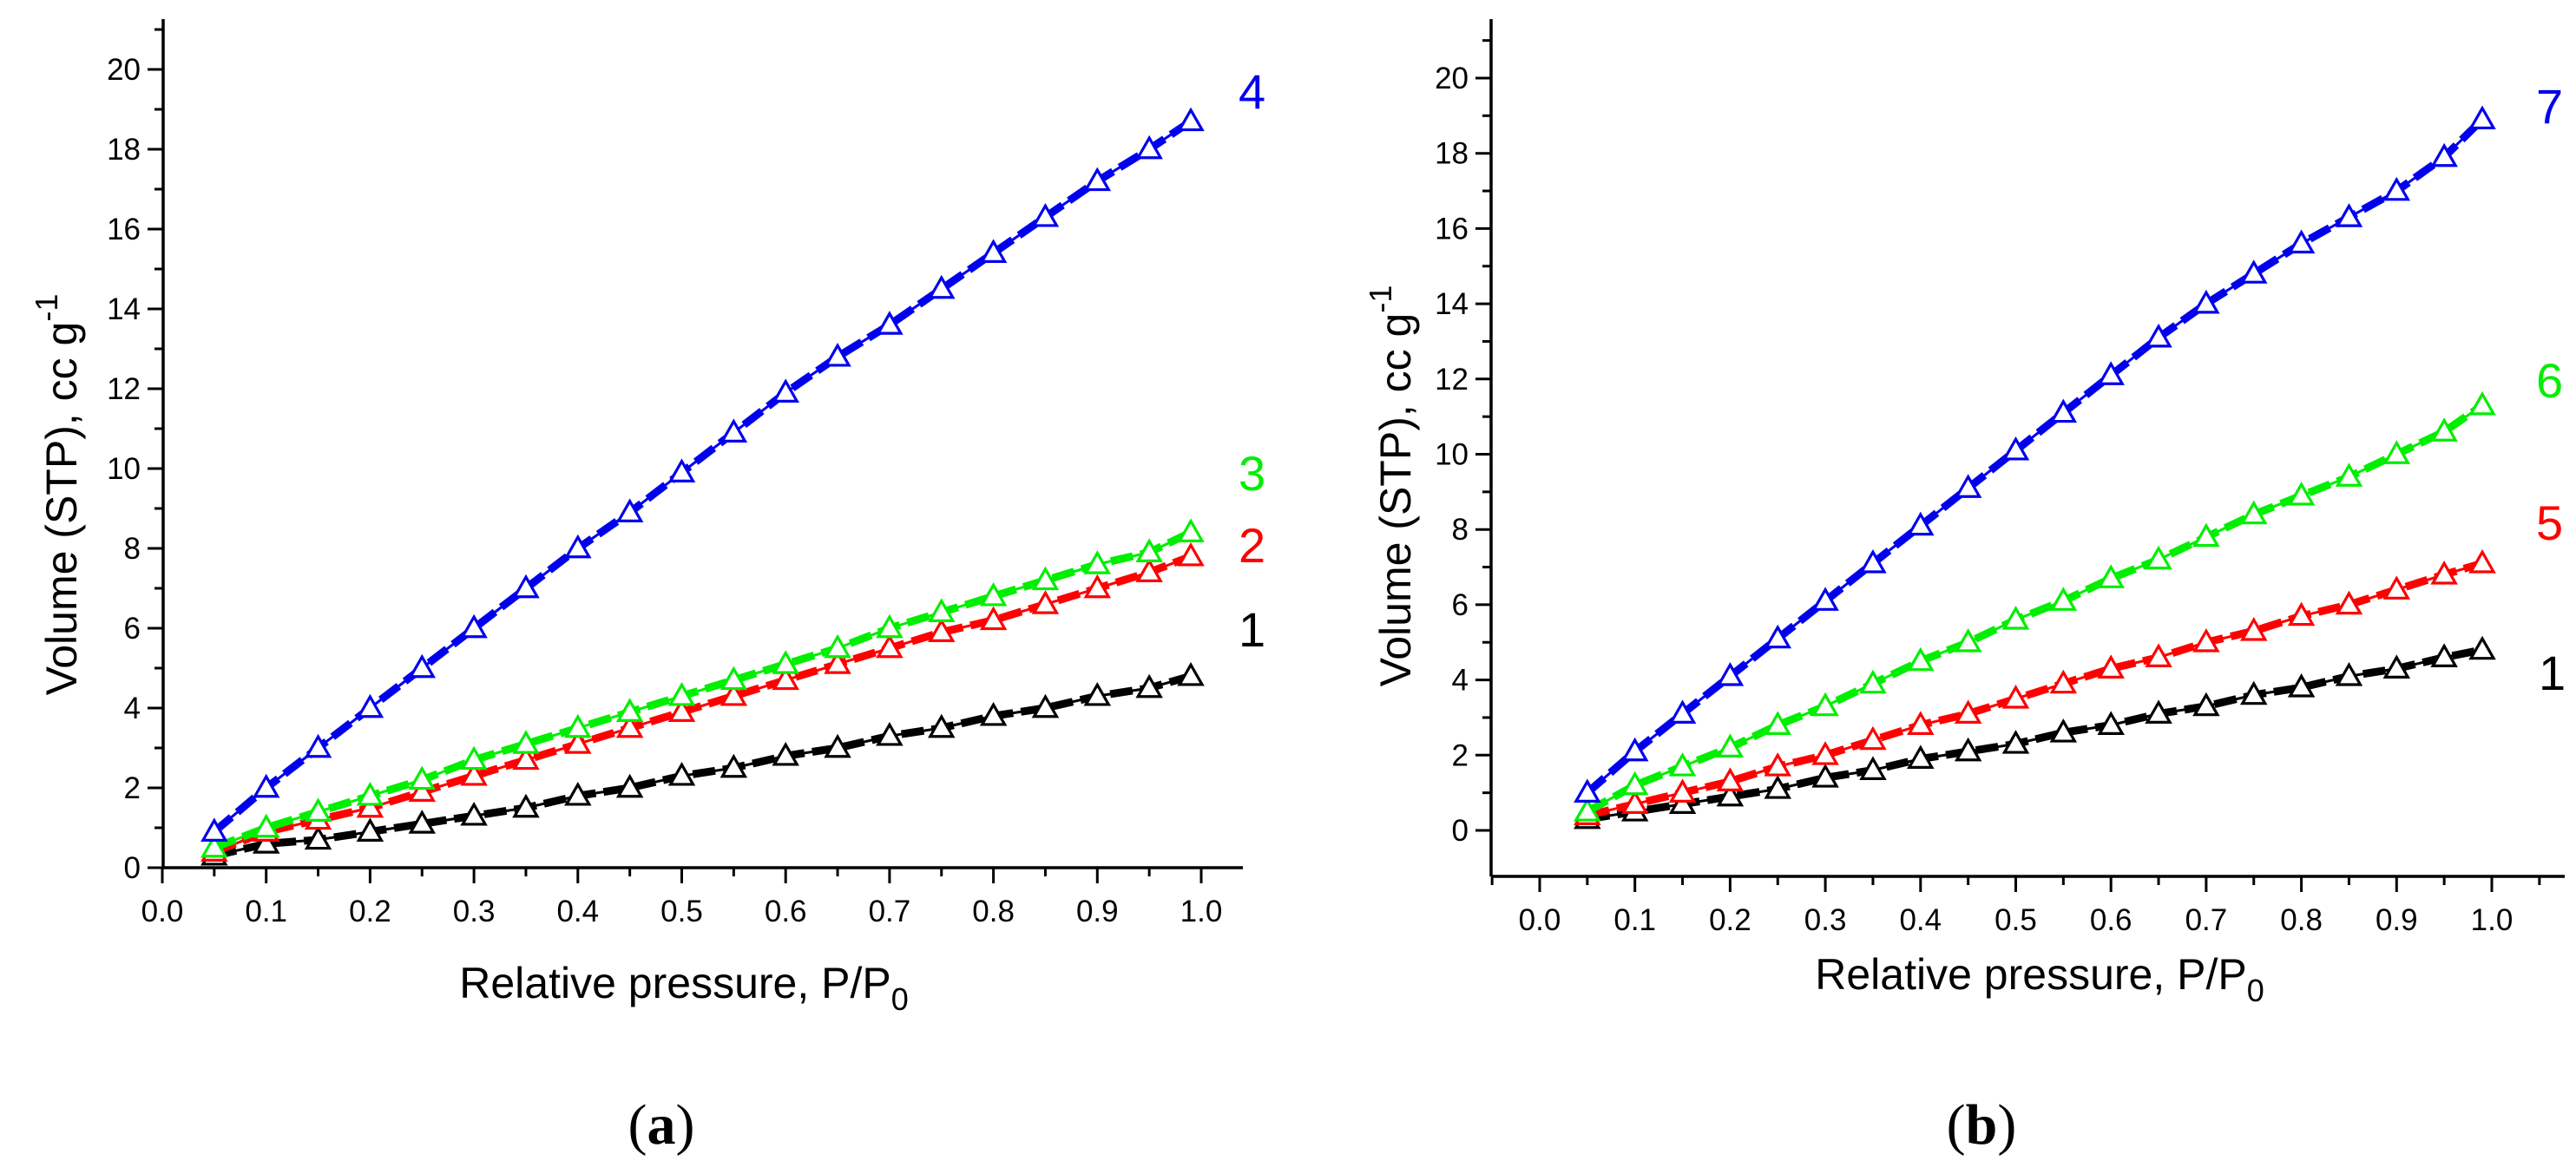 The width and height of the screenshot is (2576, 1174). Describe the element at coordinates (2070, 732) in the screenshot. I see `series-1: 1` at that location.